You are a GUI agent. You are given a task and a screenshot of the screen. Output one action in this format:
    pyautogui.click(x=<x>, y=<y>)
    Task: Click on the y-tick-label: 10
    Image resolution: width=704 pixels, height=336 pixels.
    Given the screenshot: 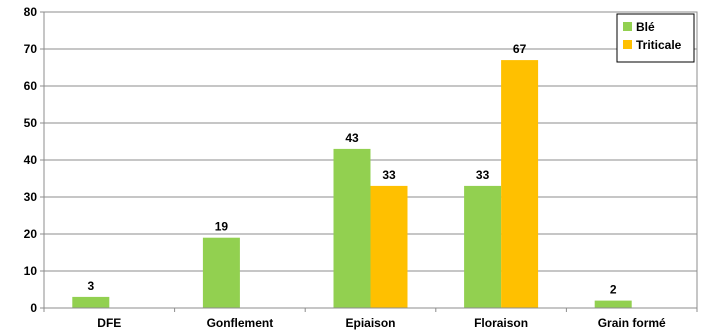 What is the action you would take?
    pyautogui.click(x=31, y=271)
    